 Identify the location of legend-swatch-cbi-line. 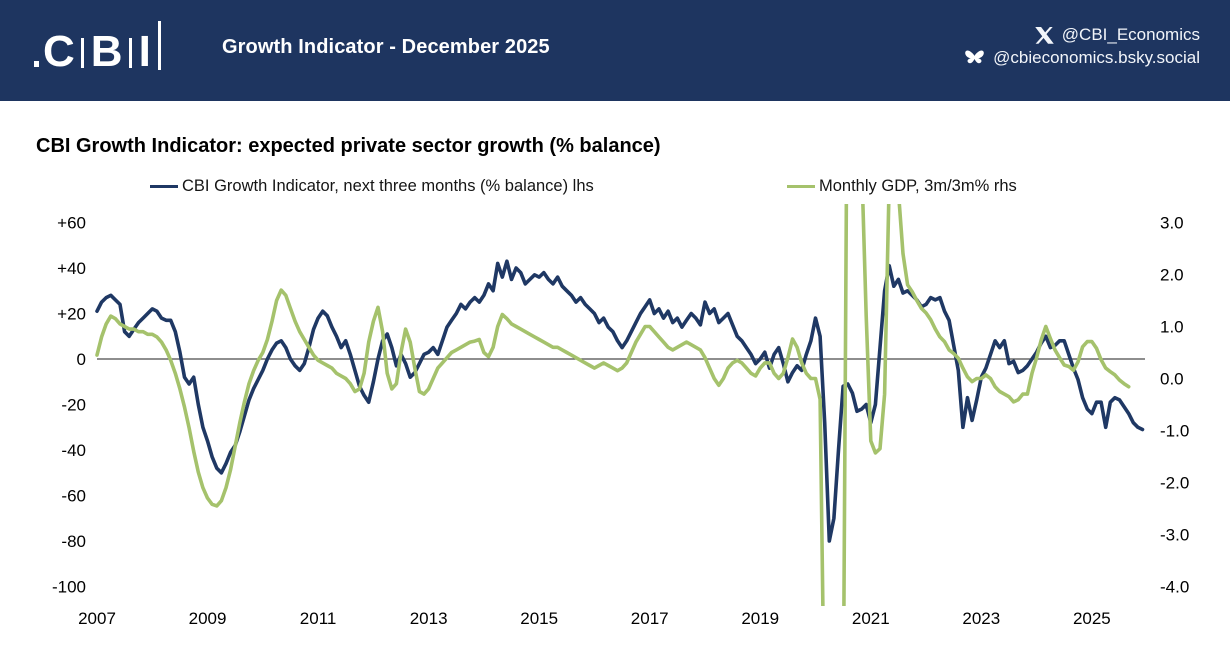
(164, 186).